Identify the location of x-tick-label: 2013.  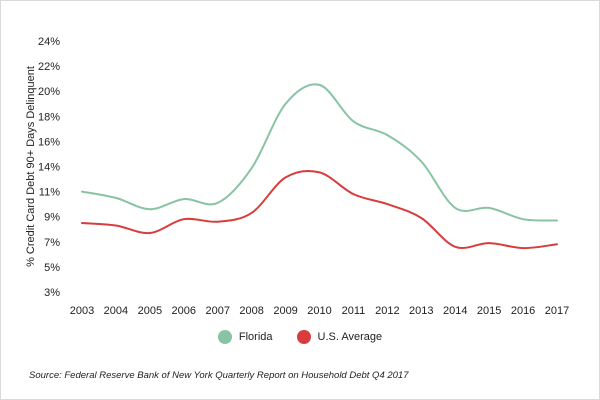
(421, 311).